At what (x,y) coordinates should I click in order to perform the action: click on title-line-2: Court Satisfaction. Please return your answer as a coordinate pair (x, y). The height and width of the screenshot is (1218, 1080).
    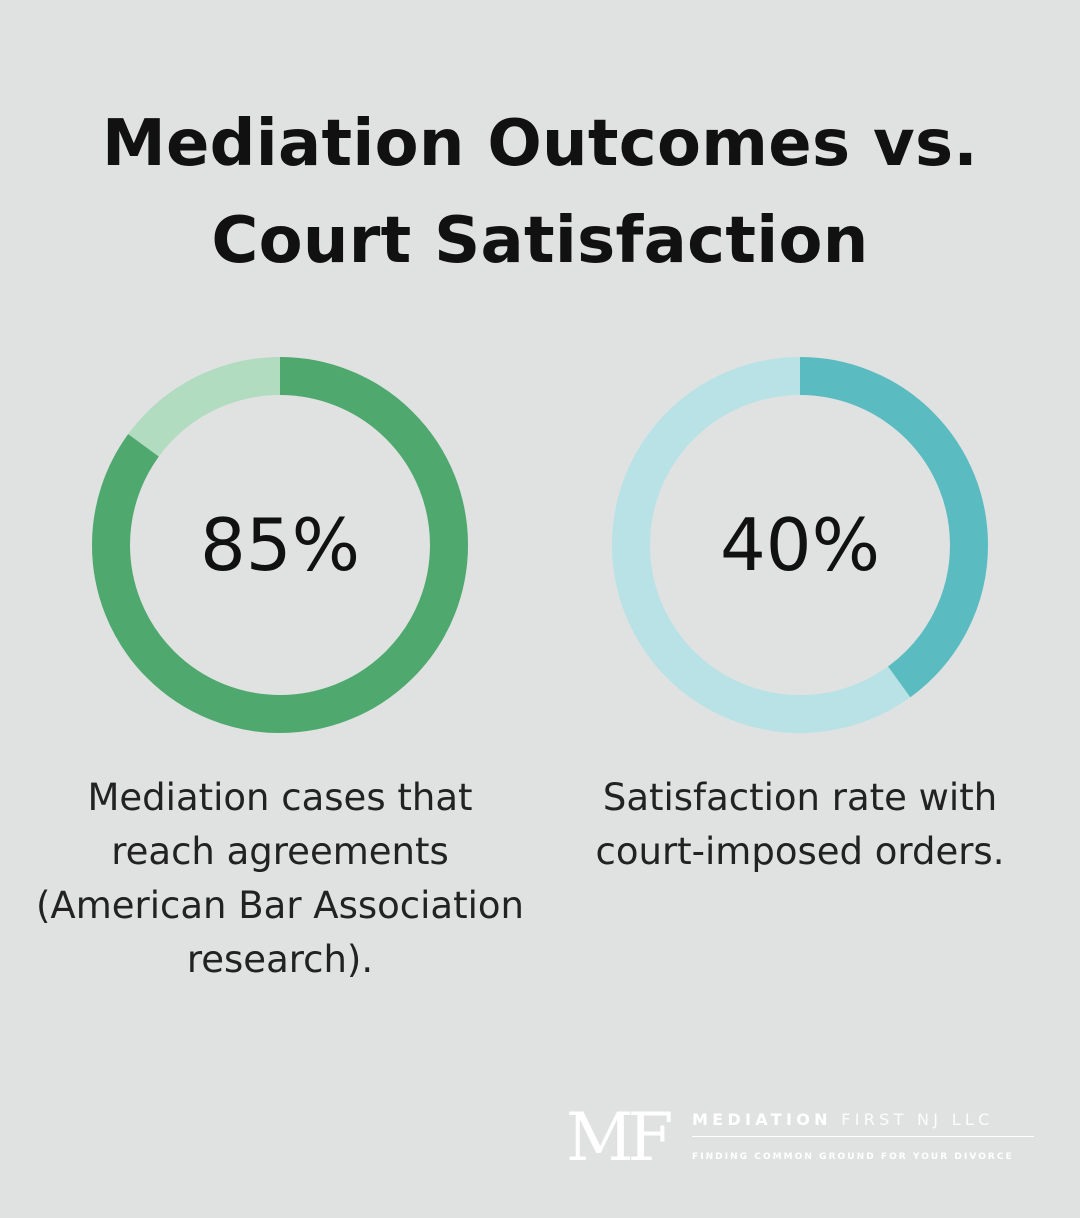
    Looking at the image, I should click on (540, 241).